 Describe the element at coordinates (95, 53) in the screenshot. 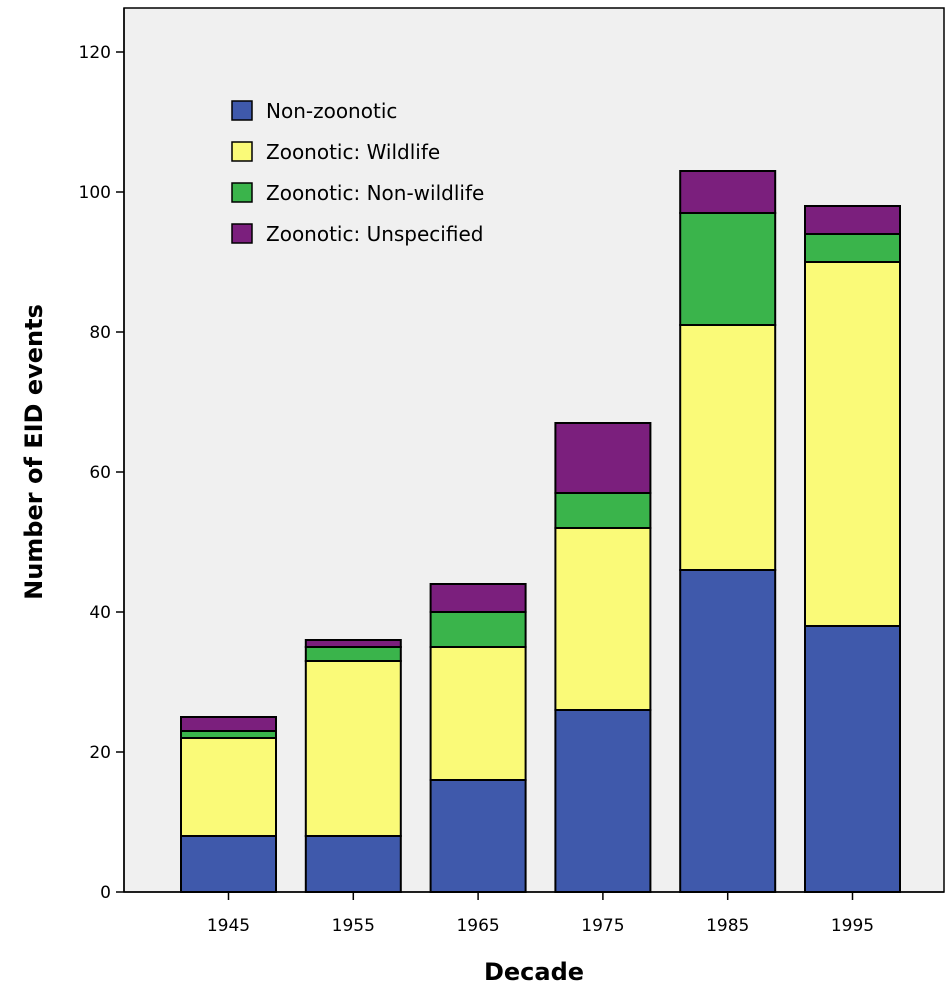

I see `y-tick-label: 120` at that location.